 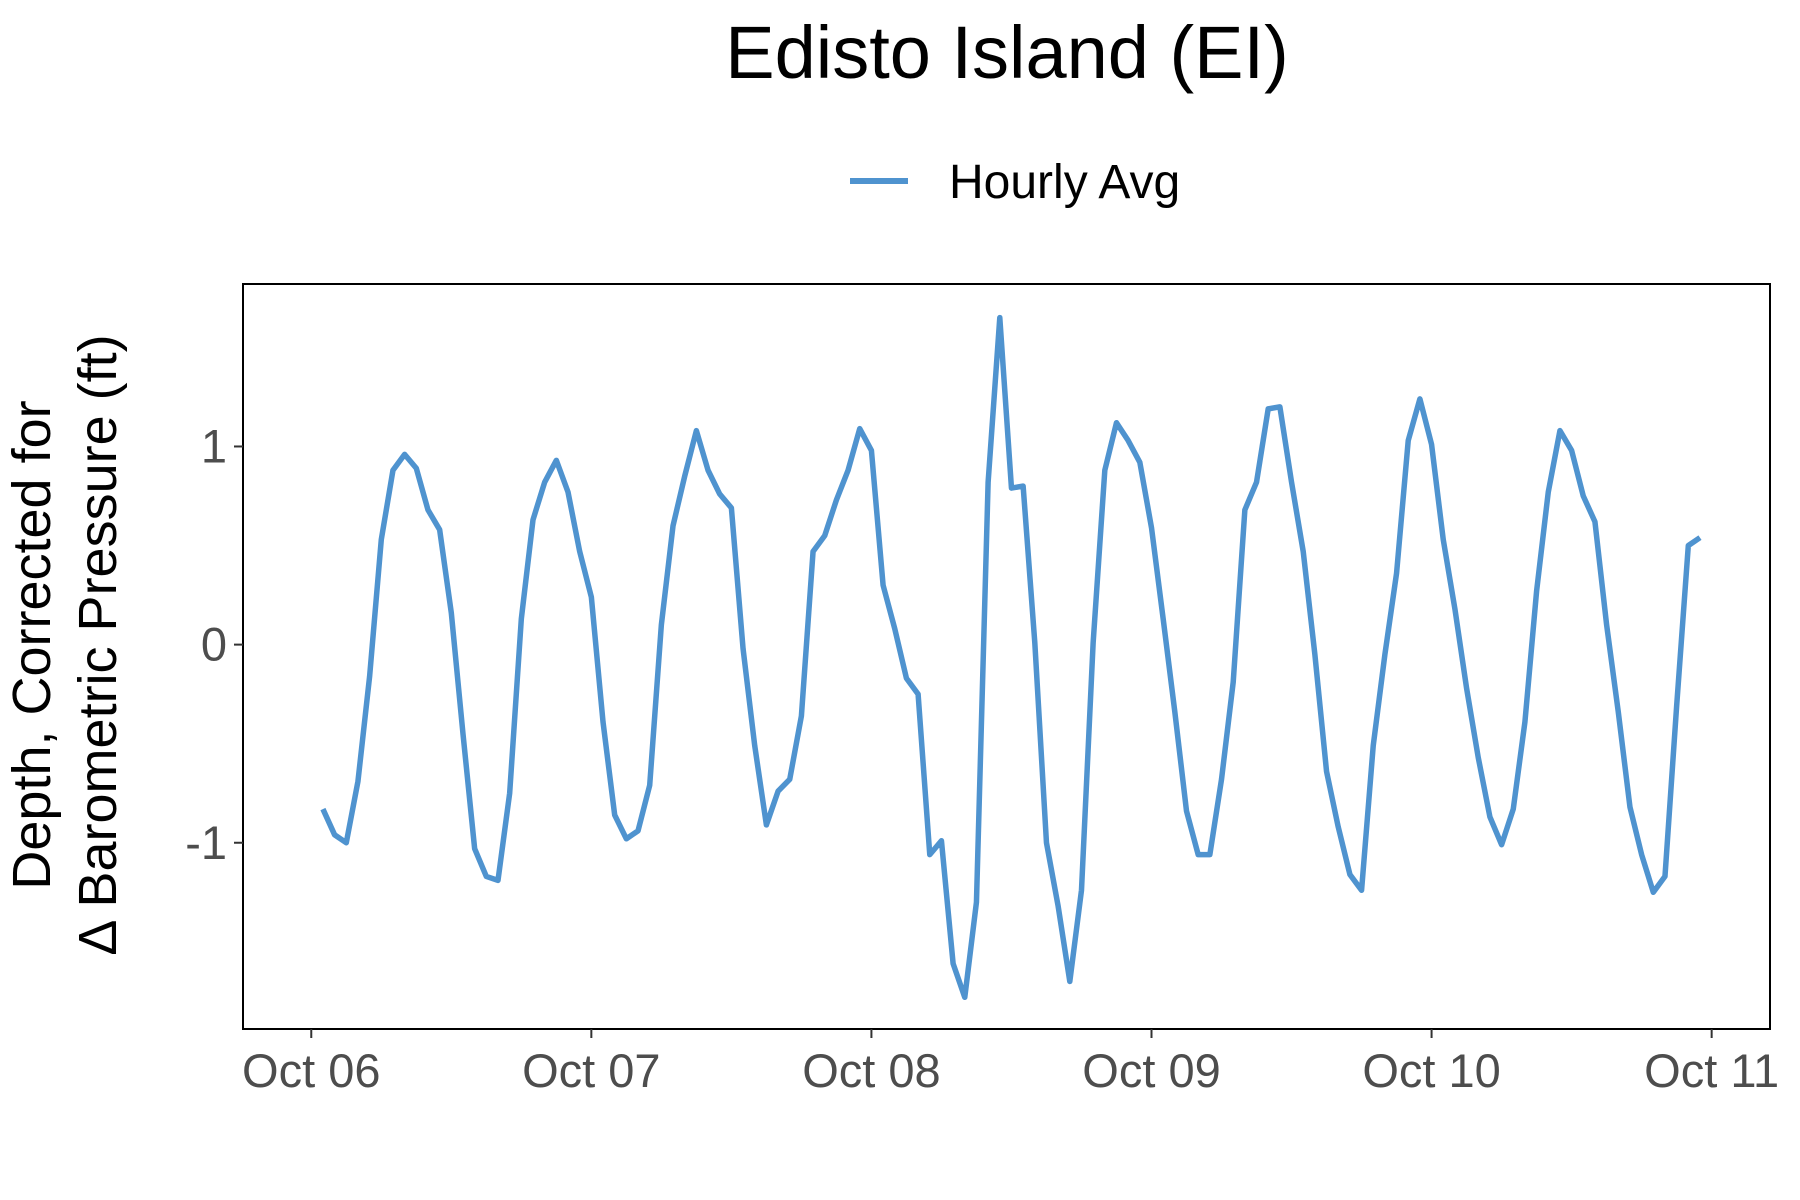 What do you see at coordinates (1711, 1070) in the screenshot?
I see `x-tick-label: Oct 11` at bounding box center [1711, 1070].